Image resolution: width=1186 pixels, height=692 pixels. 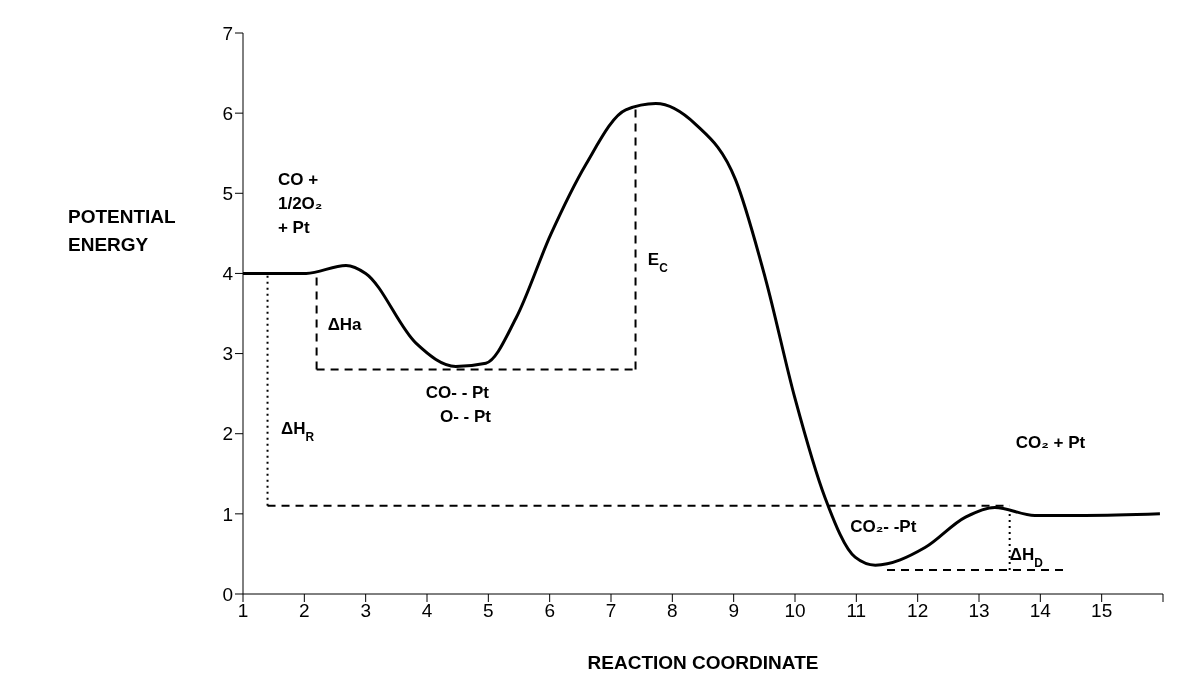 I want to click on x-tick-label: 10, so click(x=795, y=611).